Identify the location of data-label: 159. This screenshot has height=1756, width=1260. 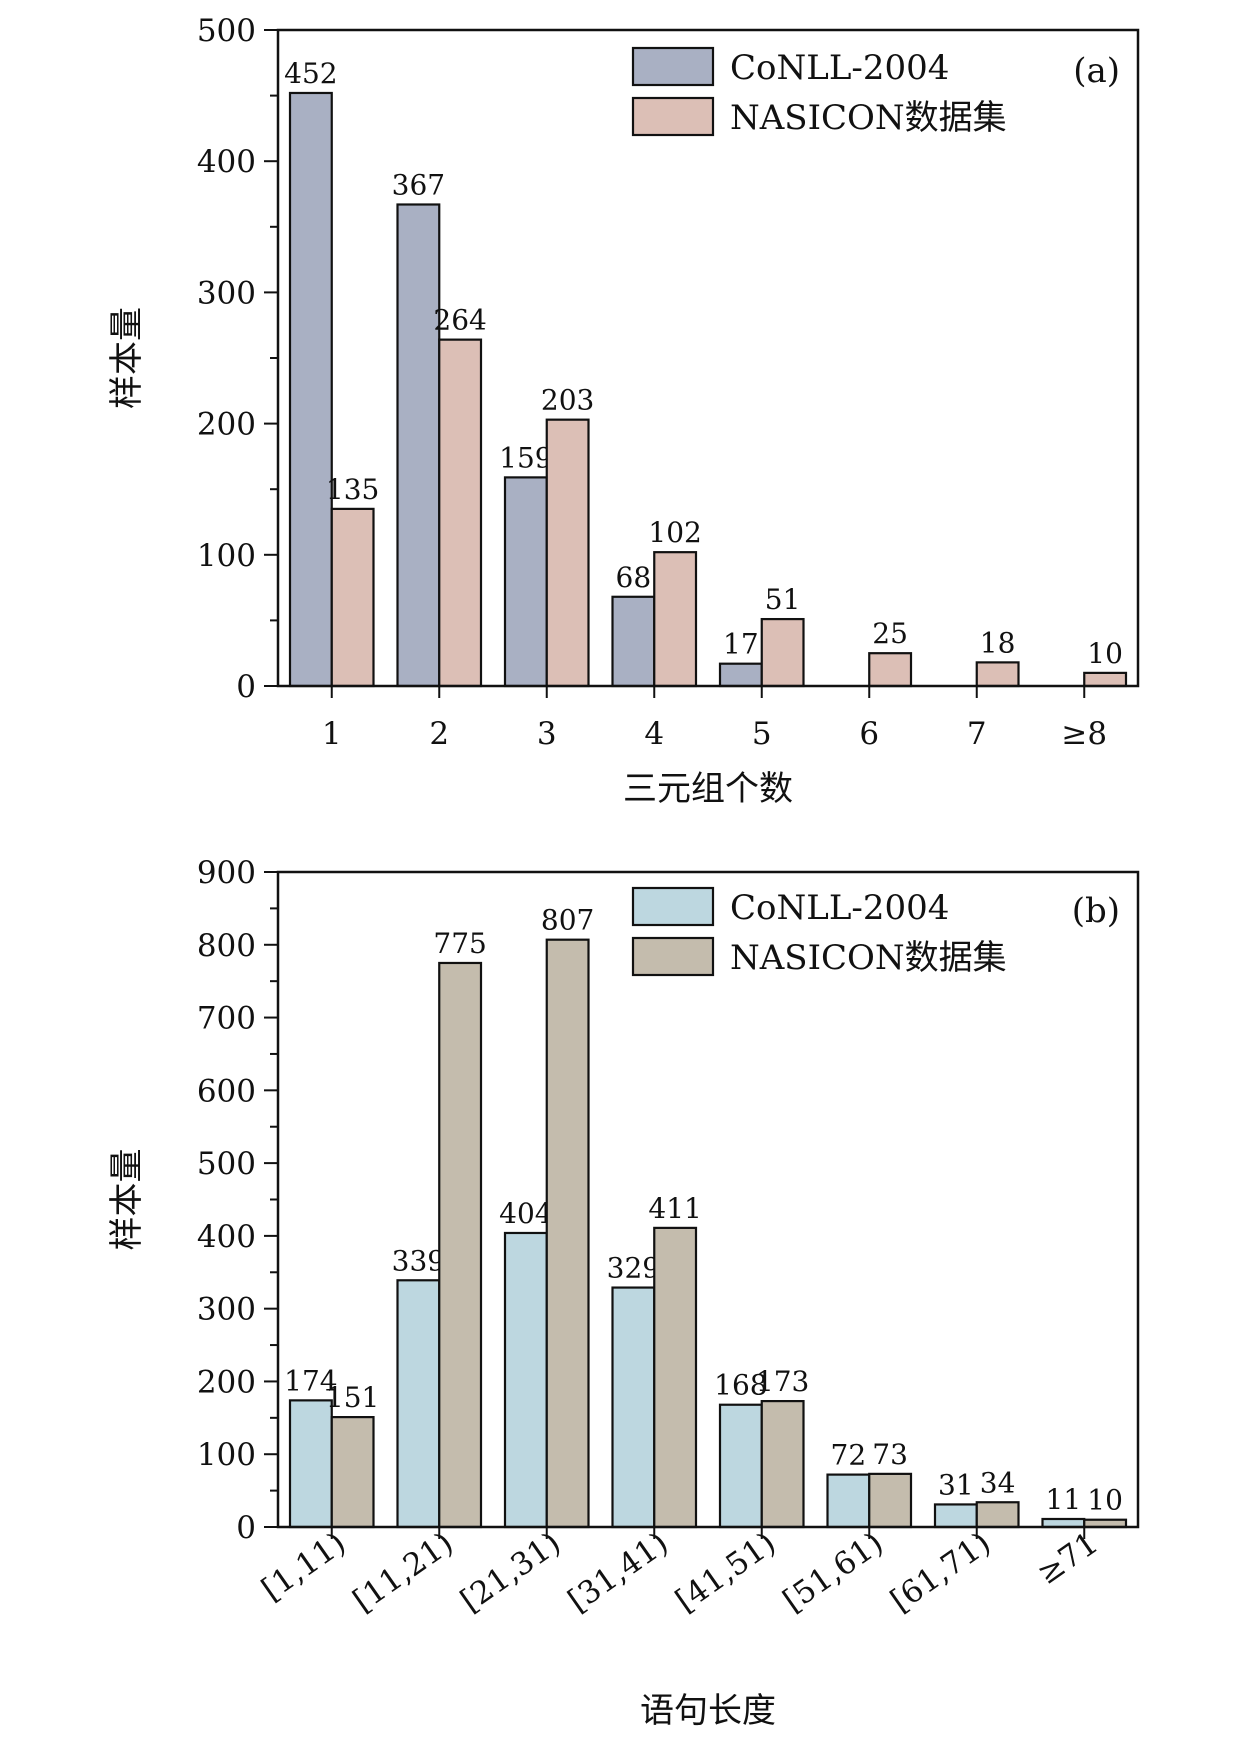
(525, 457).